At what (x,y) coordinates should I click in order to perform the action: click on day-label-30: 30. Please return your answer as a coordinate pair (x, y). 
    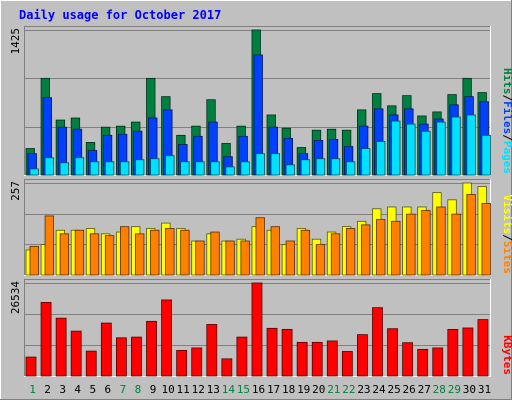
    Looking at the image, I should click on (469, 389).